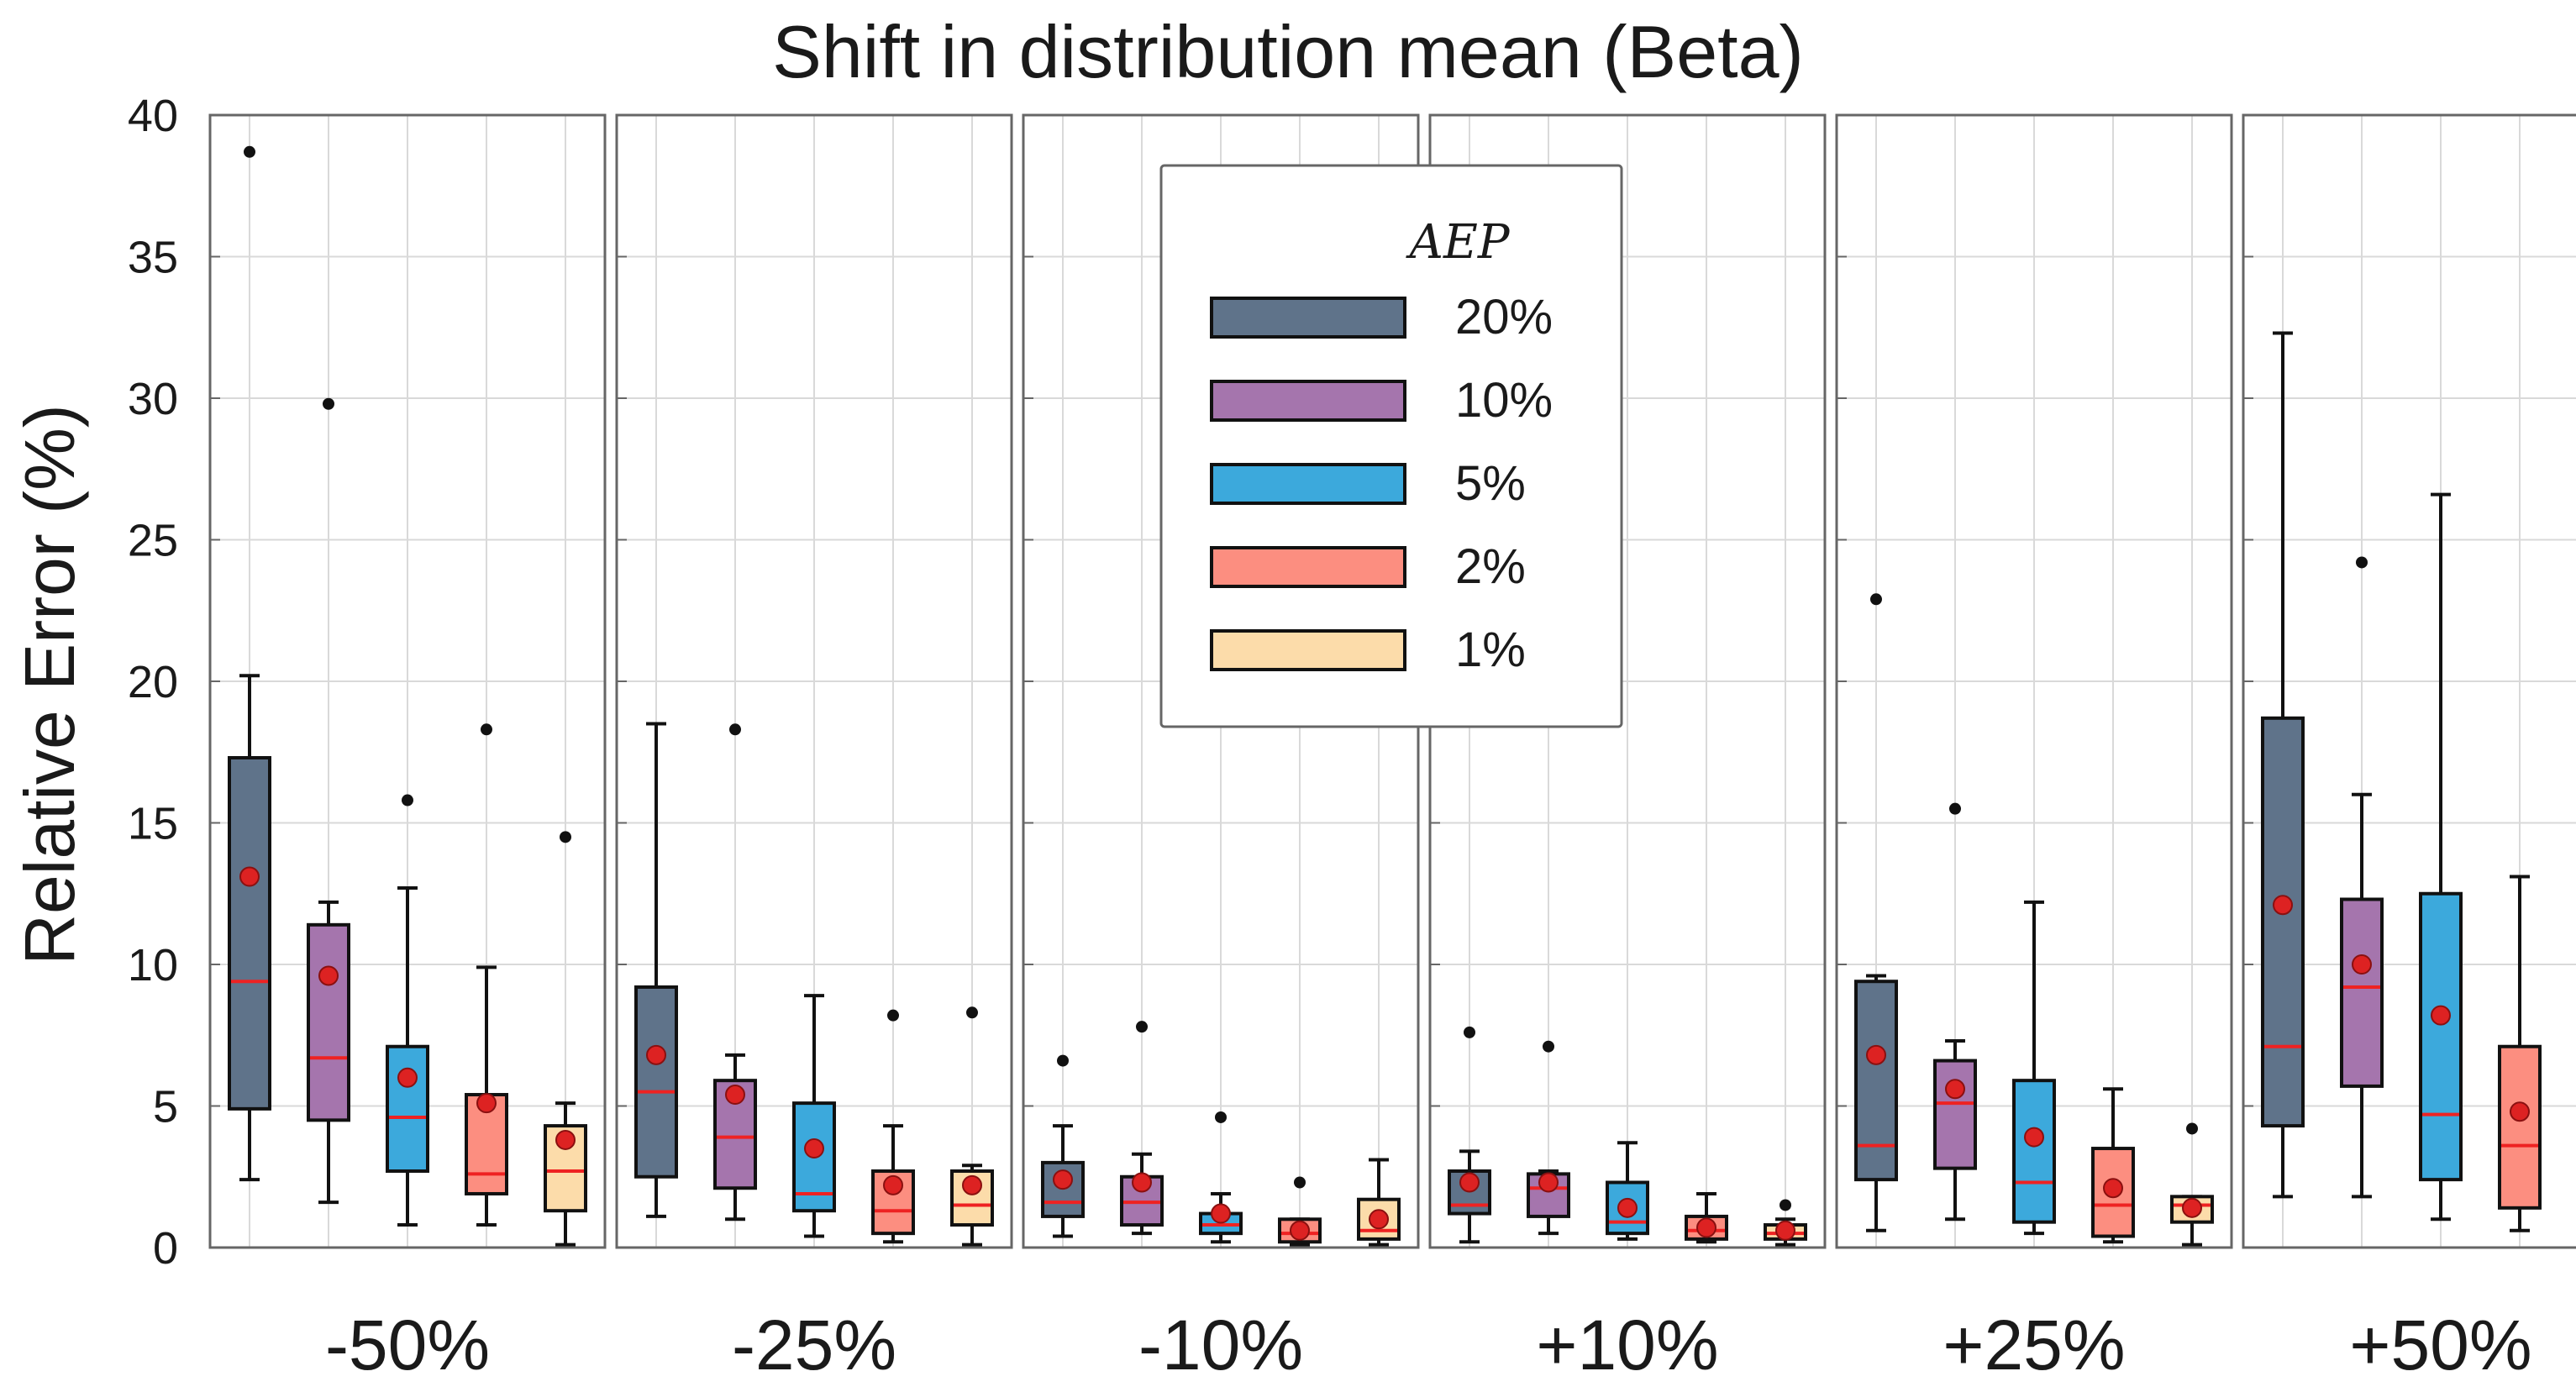  Describe the element at coordinates (1391, 446) in the screenshot. I see `legend: AEP 20% 10% 5% 2% 1%` at that location.